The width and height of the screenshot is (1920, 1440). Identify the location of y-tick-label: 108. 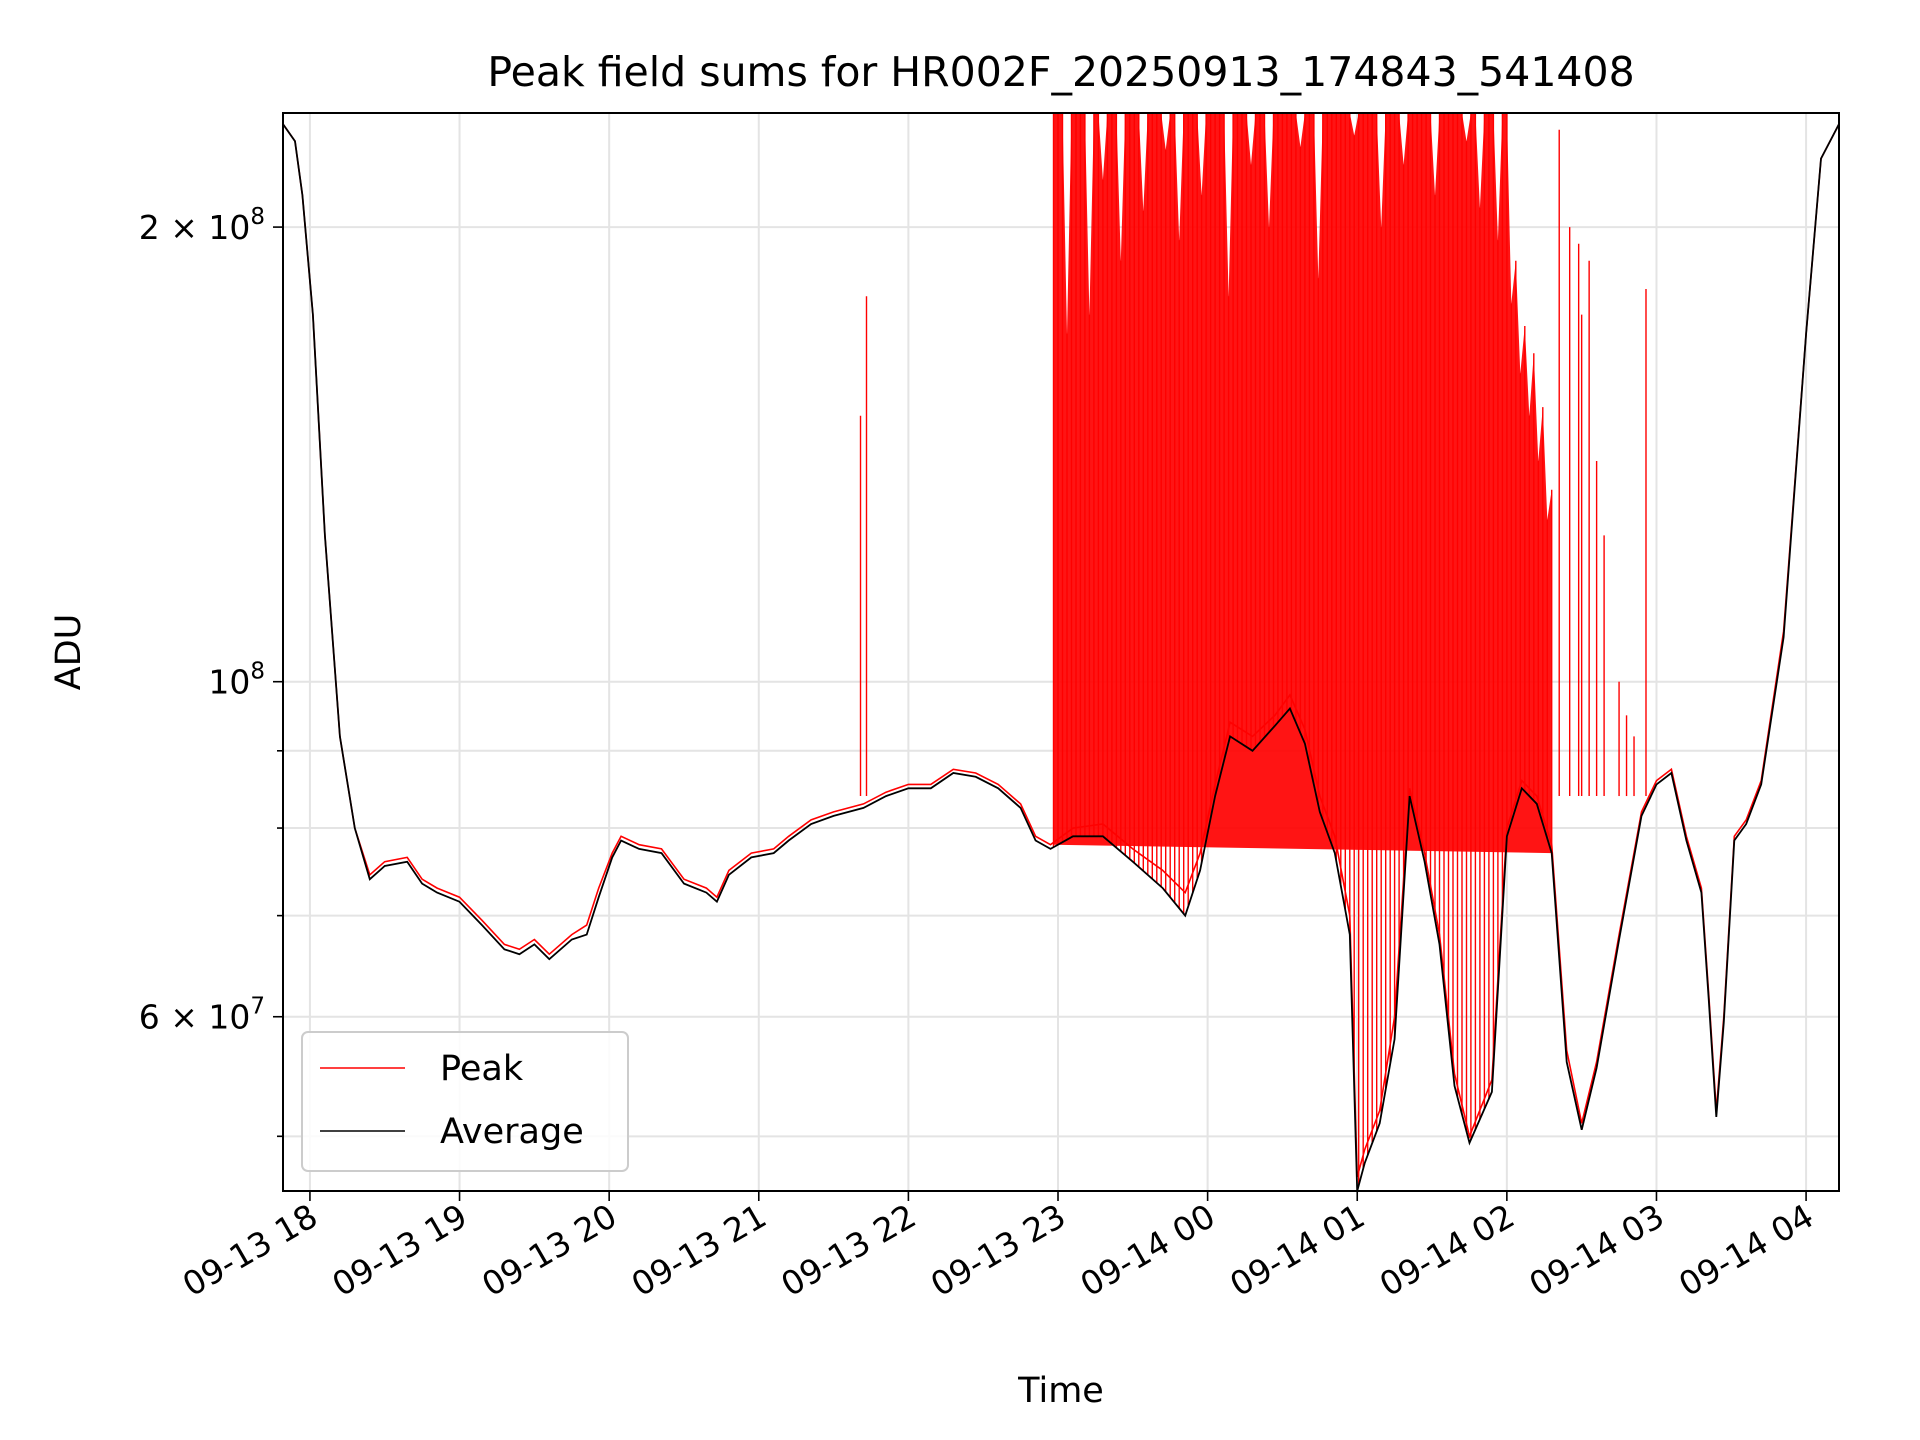
(236, 680).